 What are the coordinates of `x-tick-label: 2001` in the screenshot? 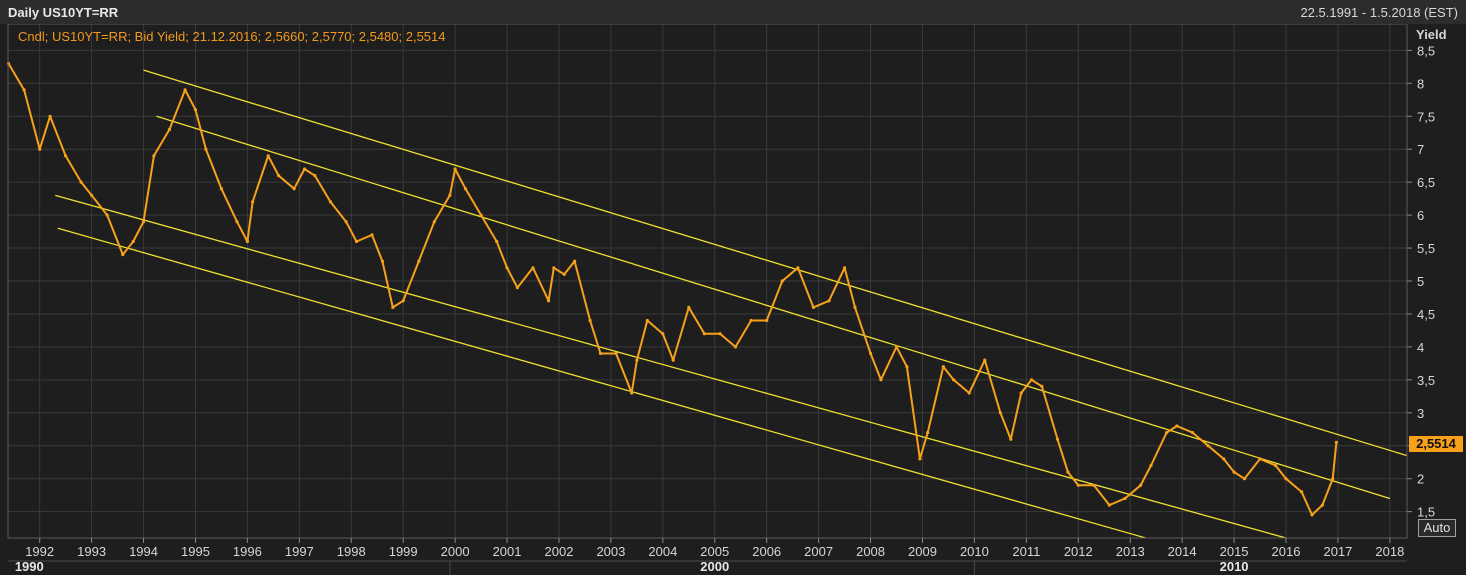 It's located at (507, 551).